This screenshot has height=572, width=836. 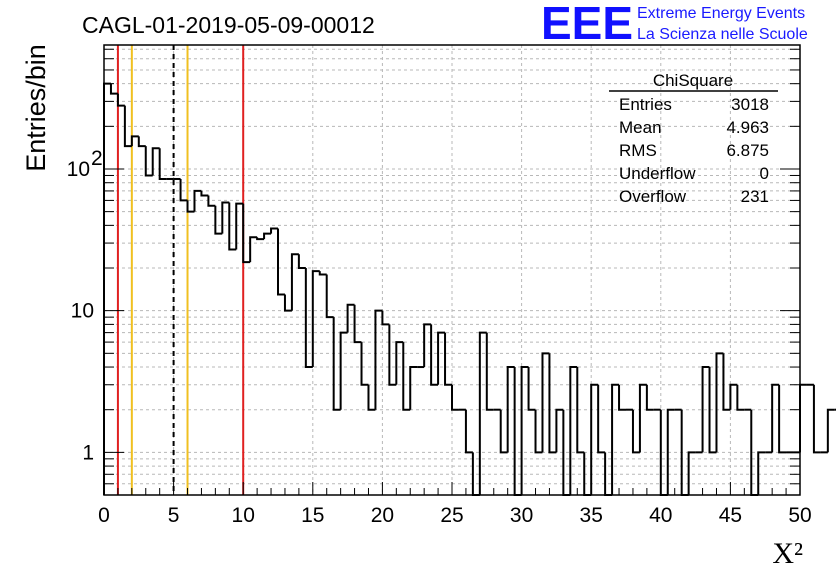 What do you see at coordinates (747, 127) in the screenshot?
I see `stats-value-mean: 4.963` at bounding box center [747, 127].